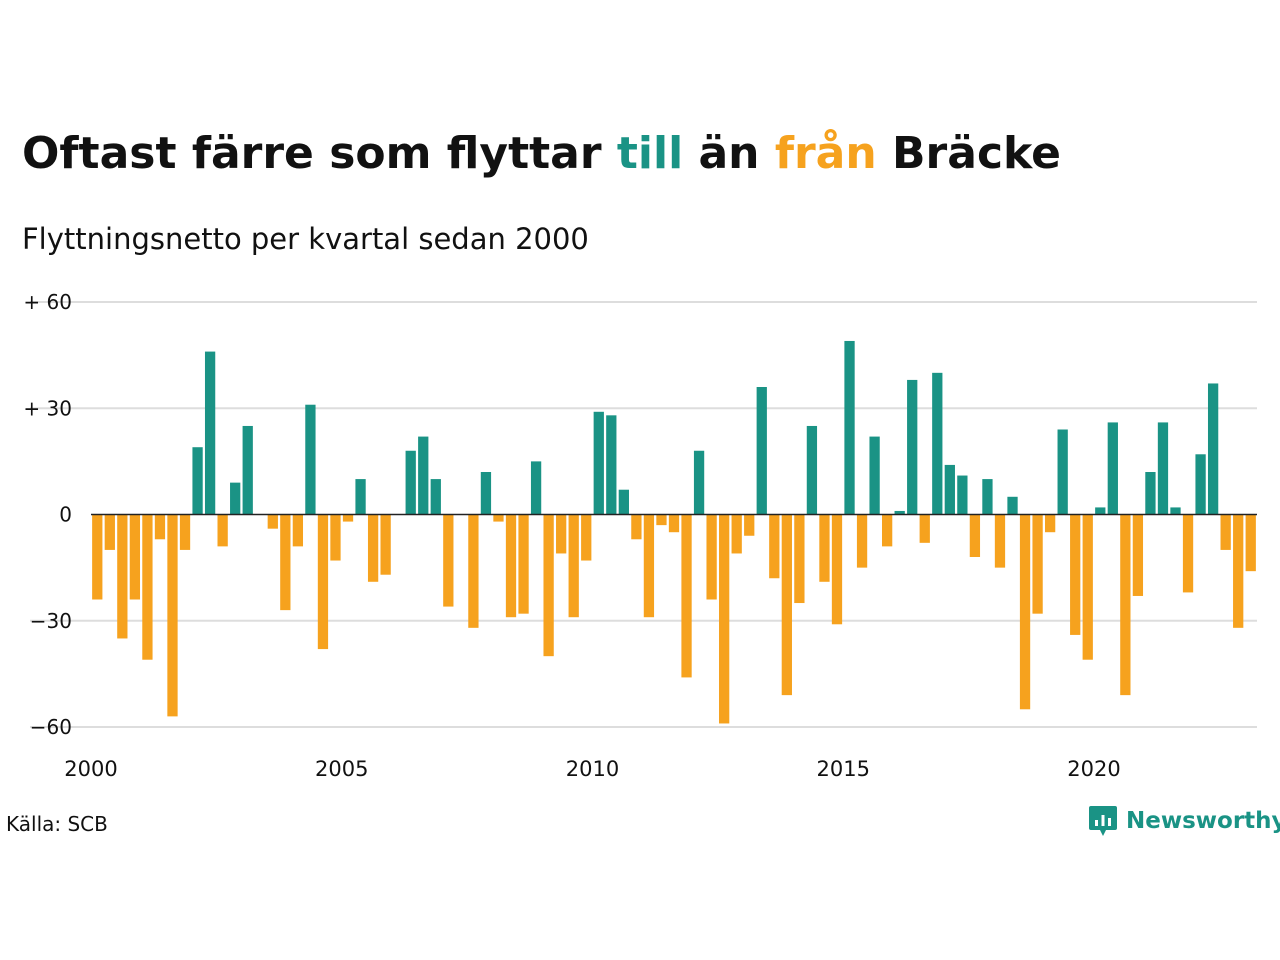  What do you see at coordinates (724, 619) in the screenshot?
I see `bar-2012-k3` at bounding box center [724, 619].